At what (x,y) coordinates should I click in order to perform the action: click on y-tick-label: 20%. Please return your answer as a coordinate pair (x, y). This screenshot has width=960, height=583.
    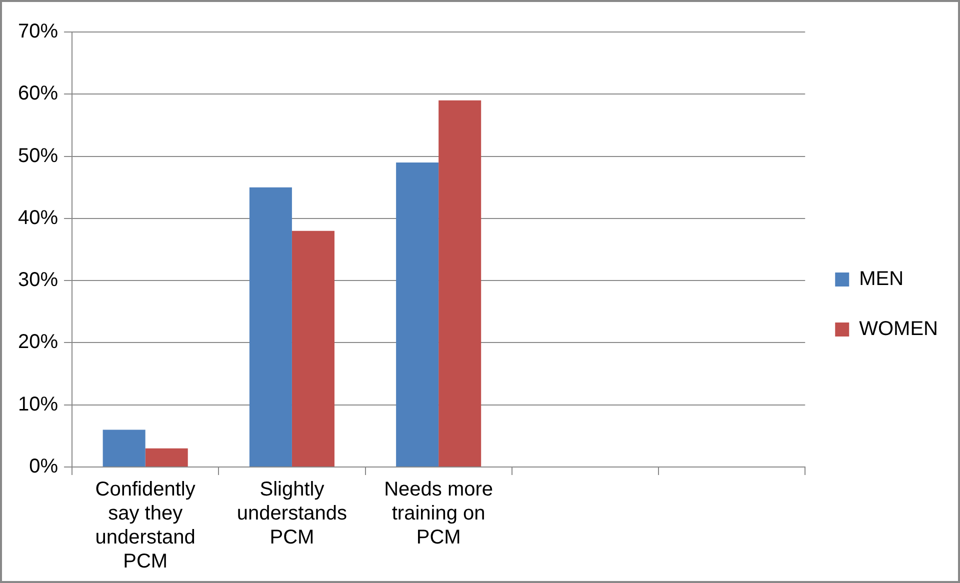
    Looking at the image, I should click on (38, 342).